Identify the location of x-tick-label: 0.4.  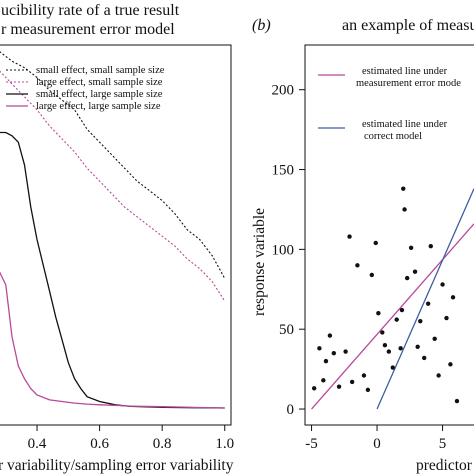
(37, 444).